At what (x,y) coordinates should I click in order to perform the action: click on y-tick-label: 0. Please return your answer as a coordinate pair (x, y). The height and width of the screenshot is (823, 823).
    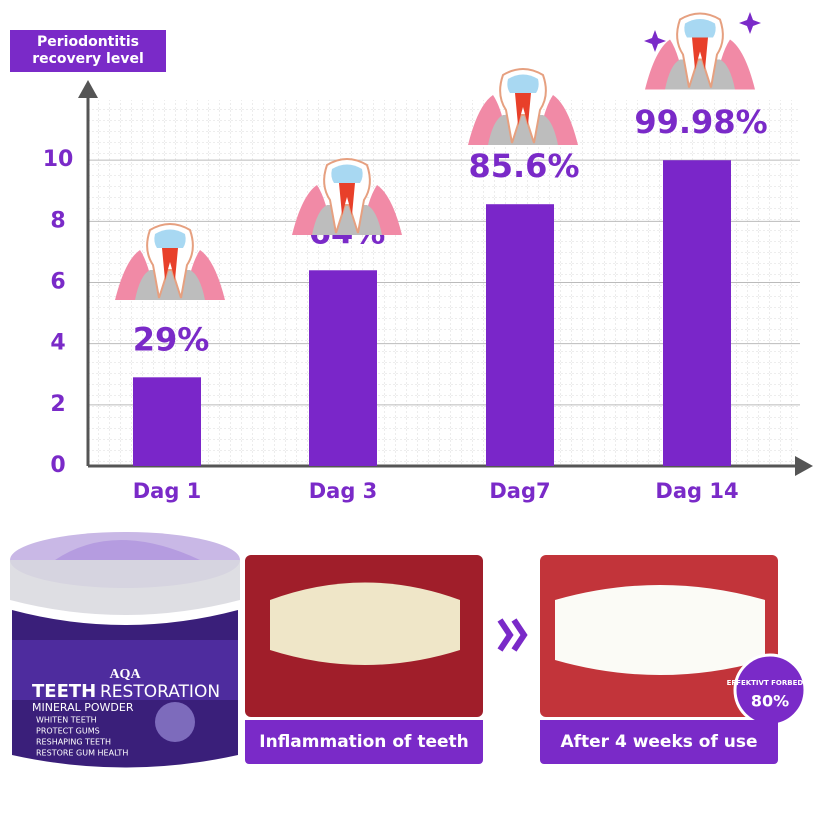
    Looking at the image, I should click on (57, 465).